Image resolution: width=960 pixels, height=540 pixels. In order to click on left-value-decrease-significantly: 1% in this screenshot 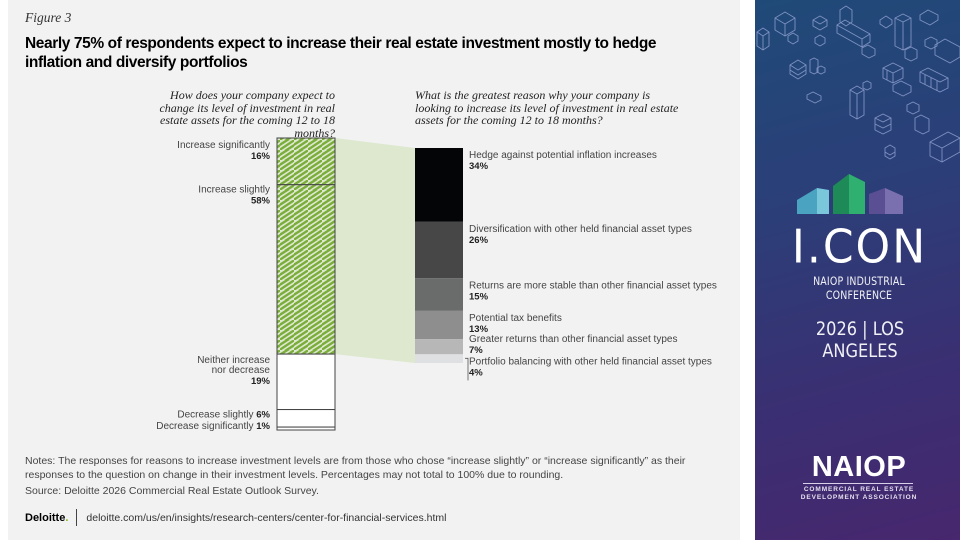, I will do `click(263, 426)`.